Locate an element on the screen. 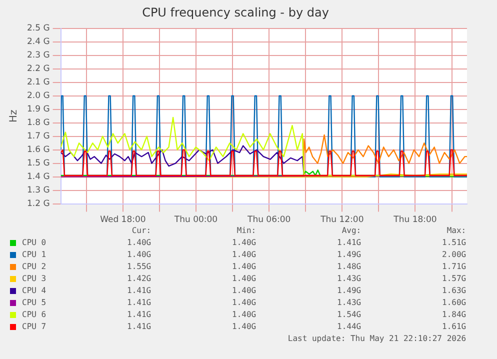 The image size is (497, 359). x-tick-label: Wed 18:00 is located at coordinates (123, 220).